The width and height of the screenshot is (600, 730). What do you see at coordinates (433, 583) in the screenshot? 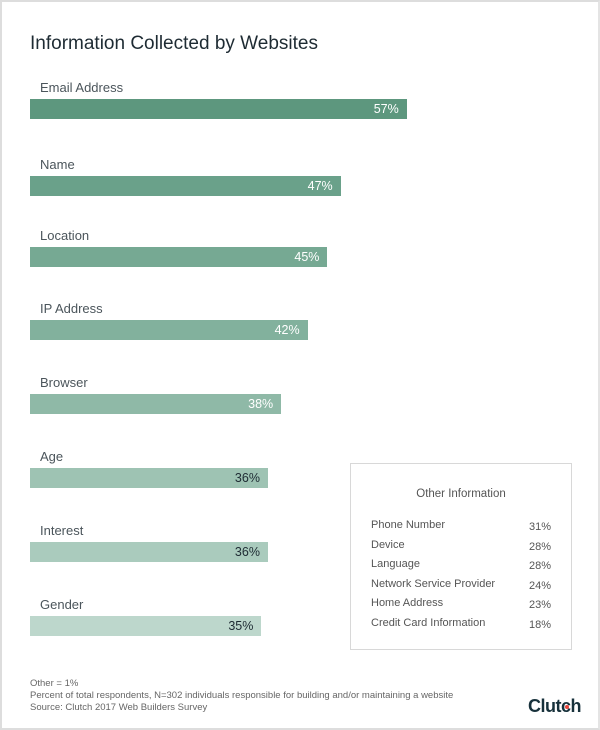
I see `other-item-name: Network Service Provider` at bounding box center [433, 583].